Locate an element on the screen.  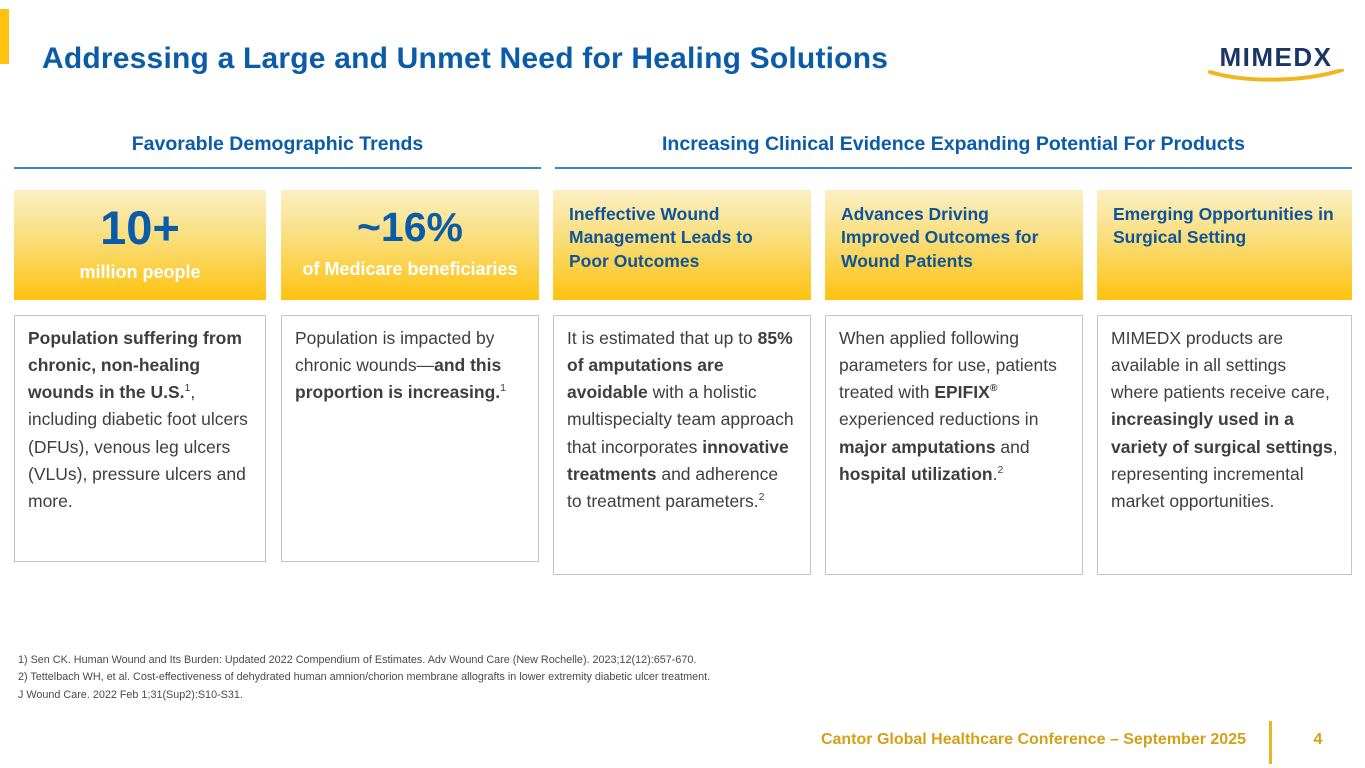
footer-divider is located at coordinates (1270, 742).